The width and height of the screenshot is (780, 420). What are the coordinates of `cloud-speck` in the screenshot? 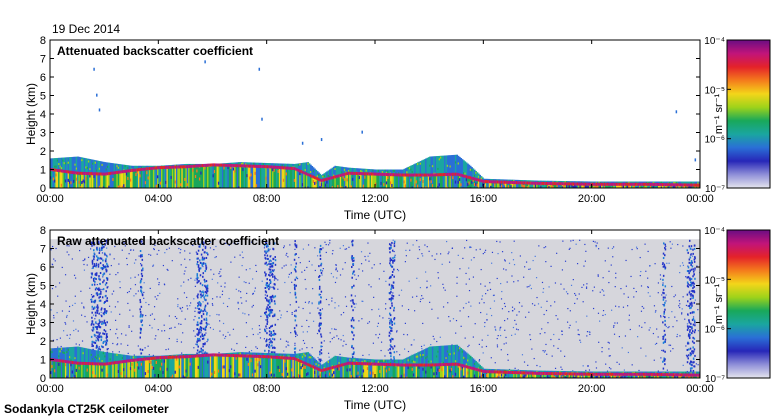 It's located at (321, 140).